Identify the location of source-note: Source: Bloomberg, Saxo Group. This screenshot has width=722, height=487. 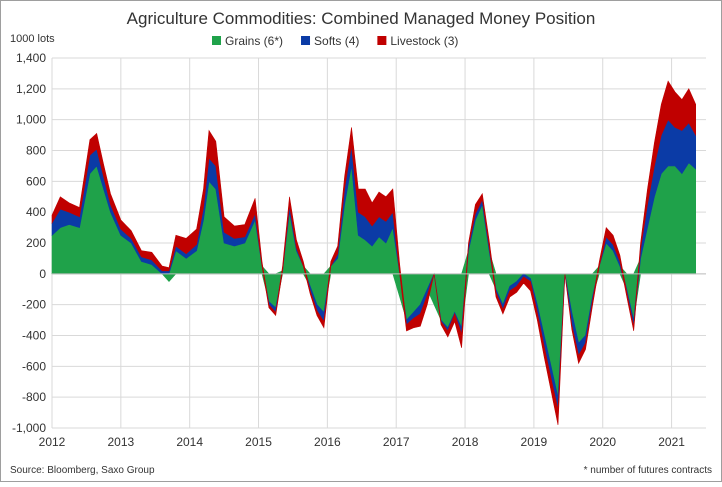
(82, 470).